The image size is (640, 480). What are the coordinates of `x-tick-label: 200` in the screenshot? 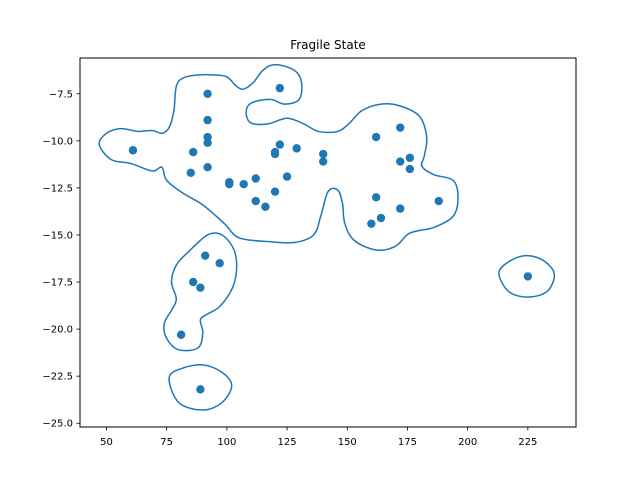 It's located at (467, 442).